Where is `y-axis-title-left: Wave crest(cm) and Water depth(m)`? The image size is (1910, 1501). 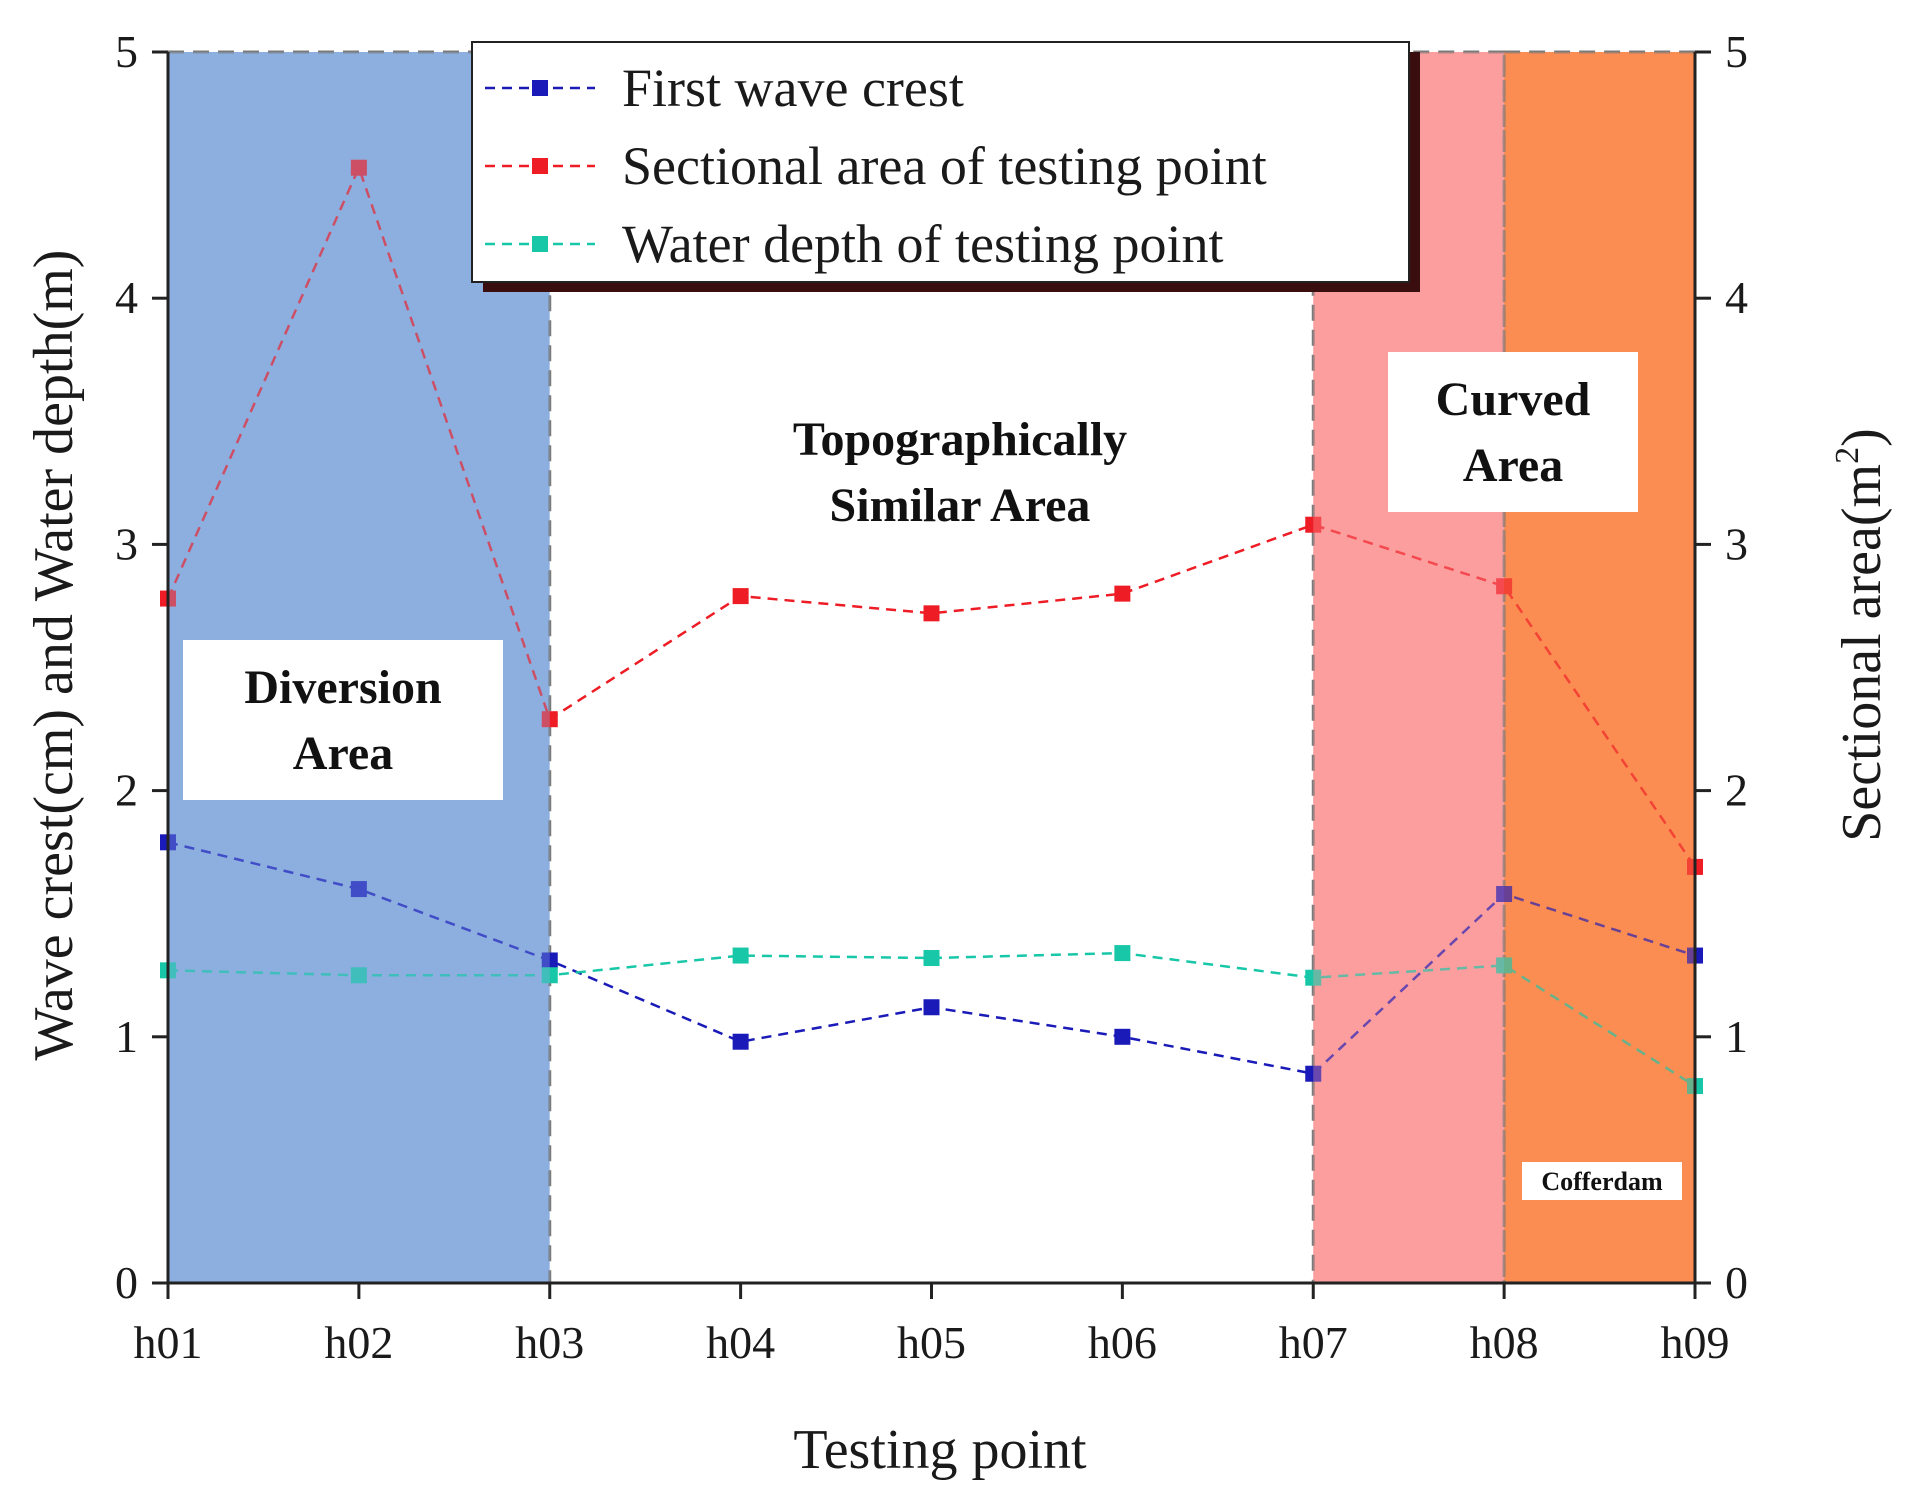 y-axis-title-left: Wave crest(cm) and Water depth(m) is located at coordinates (54, 655).